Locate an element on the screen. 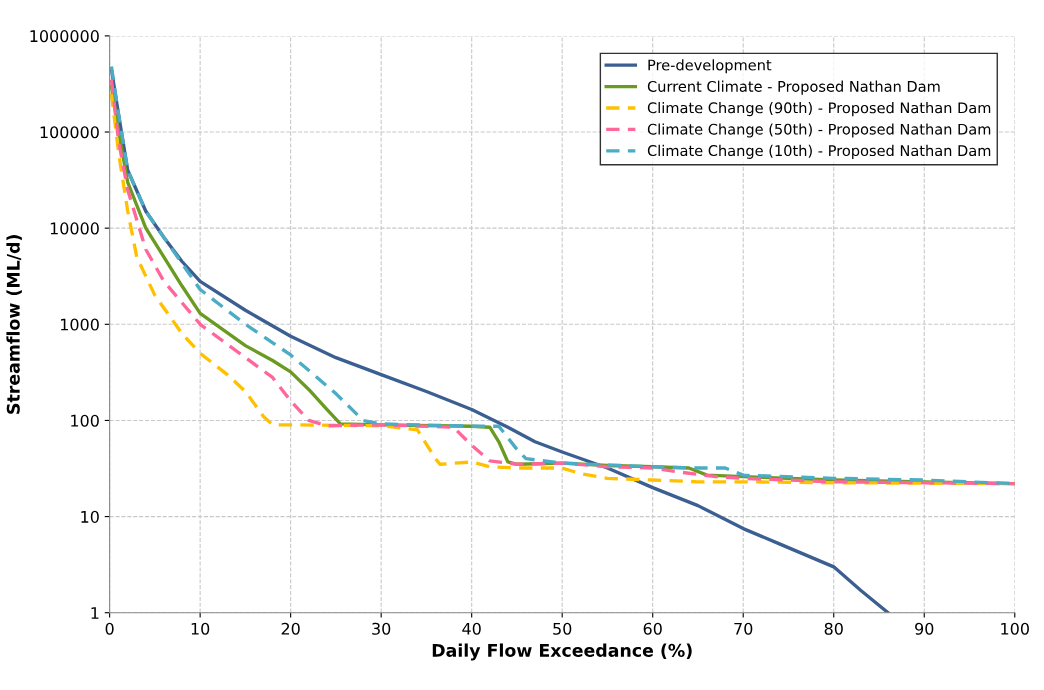 The height and width of the screenshot is (690, 1044). y-tick-label: 10000 is located at coordinates (74, 228).